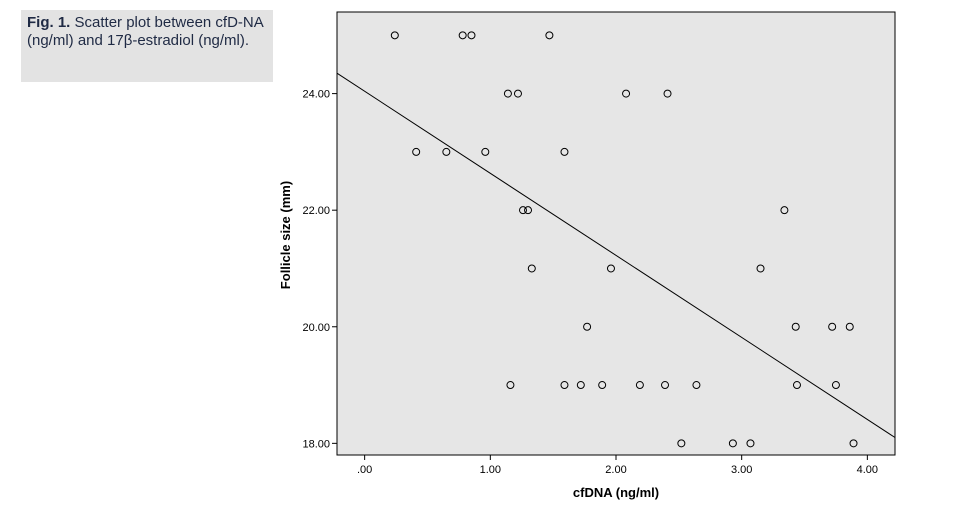 This screenshot has height=513, width=954. I want to click on y-axis-title: Follicle size (mm), so click(285, 235).